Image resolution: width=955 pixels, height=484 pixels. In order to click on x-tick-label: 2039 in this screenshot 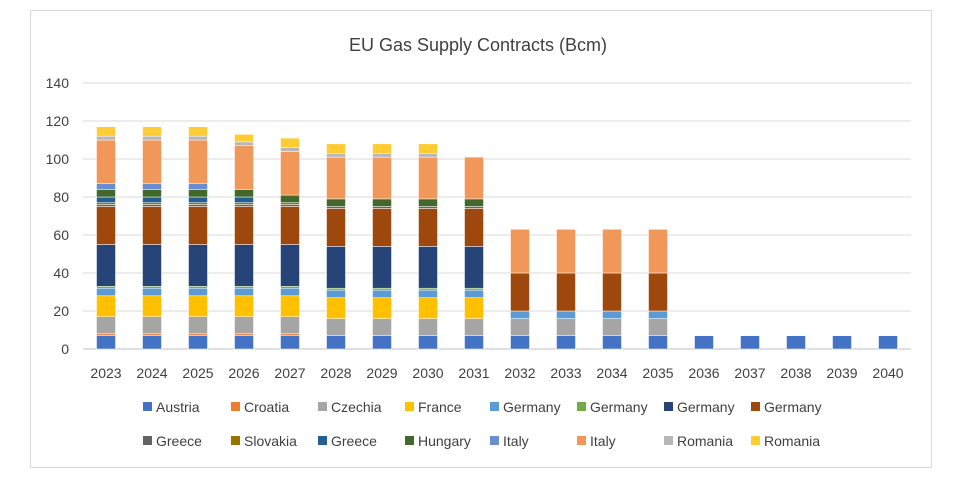, I will do `click(841, 373)`.